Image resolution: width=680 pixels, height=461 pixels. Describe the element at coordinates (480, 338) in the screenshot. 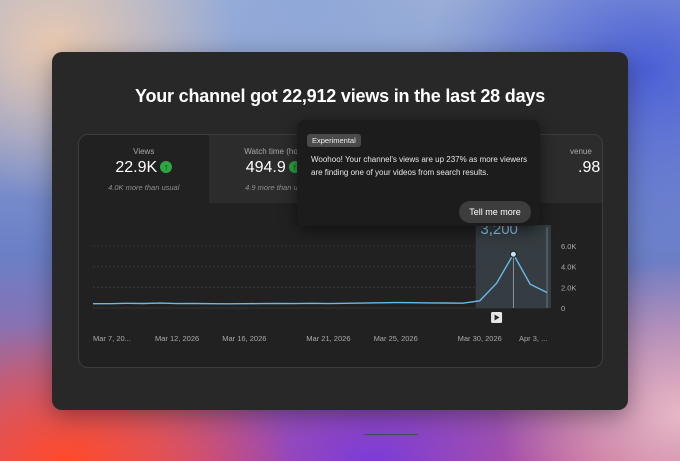

I see `x-tick-label: Mar 30, 2026` at that location.